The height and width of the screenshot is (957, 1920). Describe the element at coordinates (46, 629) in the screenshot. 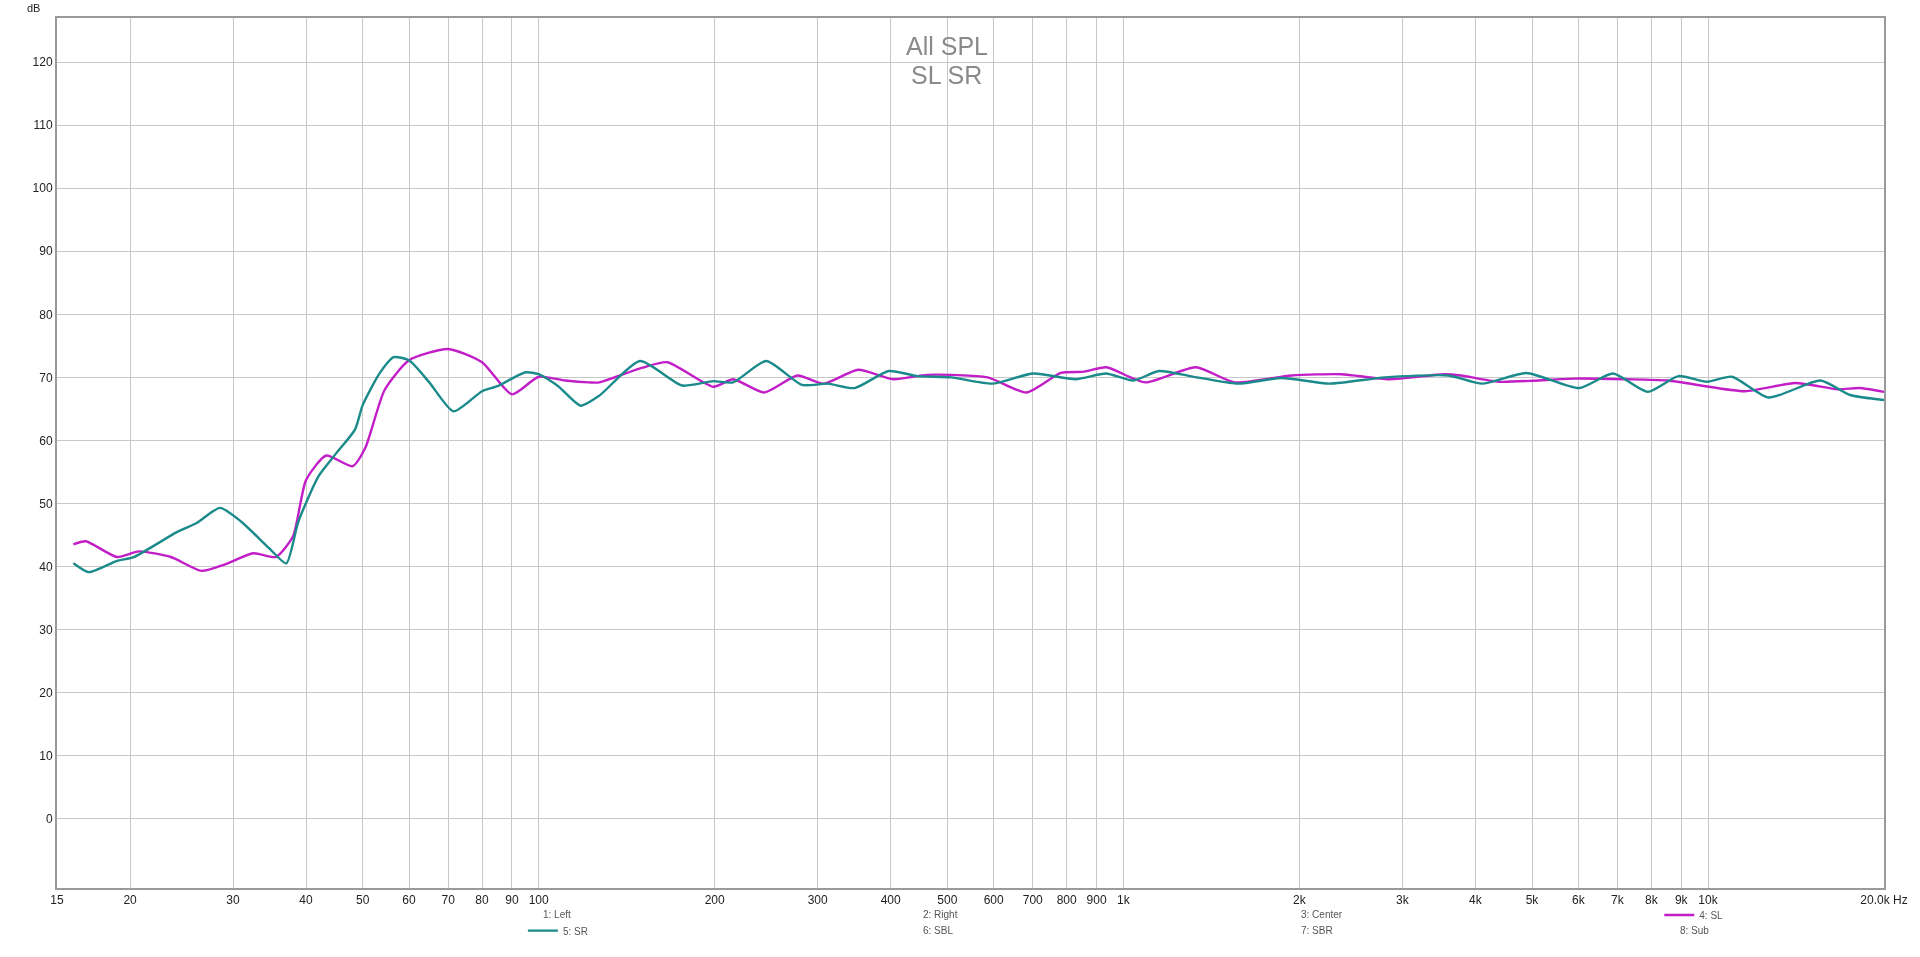

I see `y-tick-label: 30` at that location.